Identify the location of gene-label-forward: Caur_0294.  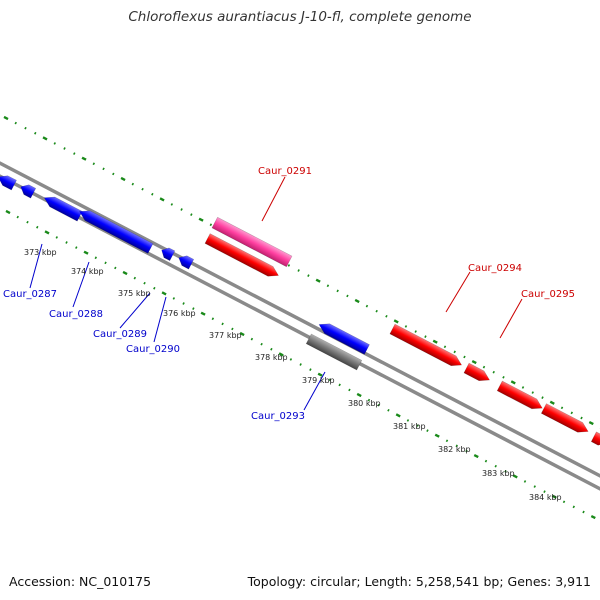
(495, 268).